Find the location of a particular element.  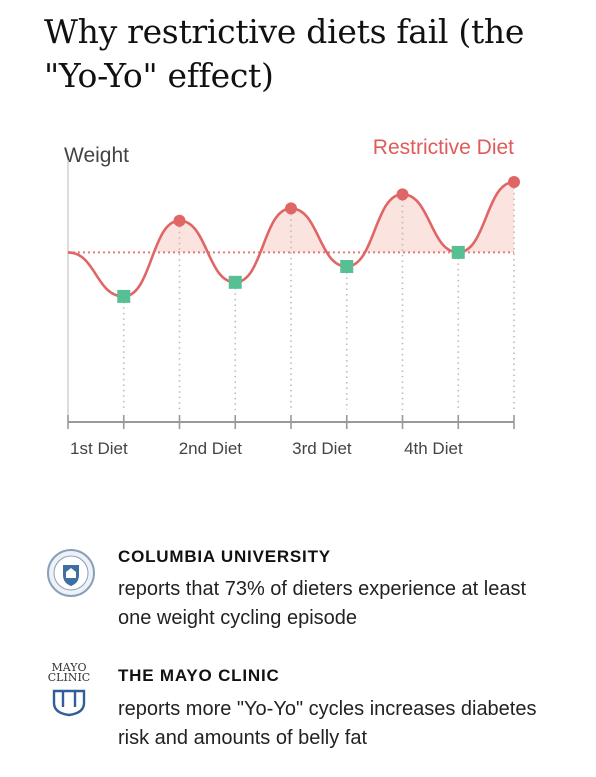

source-name: THE MAYO CLINIC is located at coordinates (199, 675).